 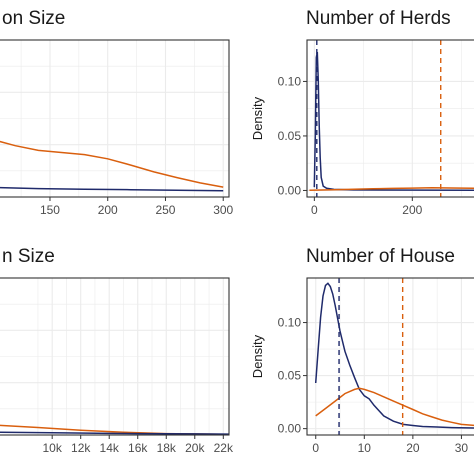 I want to click on x-tick-label: 20k, so click(x=195, y=448).